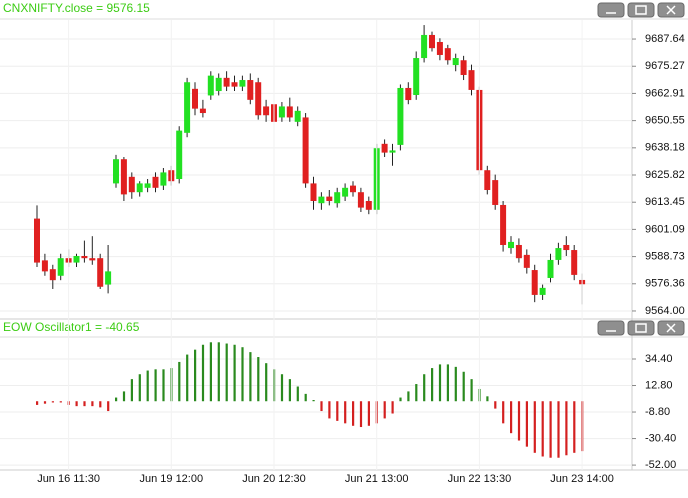 The width and height of the screenshot is (688, 498). What do you see at coordinates (660, 465) in the screenshot?
I see `y-tick-label: -52.00` at bounding box center [660, 465].